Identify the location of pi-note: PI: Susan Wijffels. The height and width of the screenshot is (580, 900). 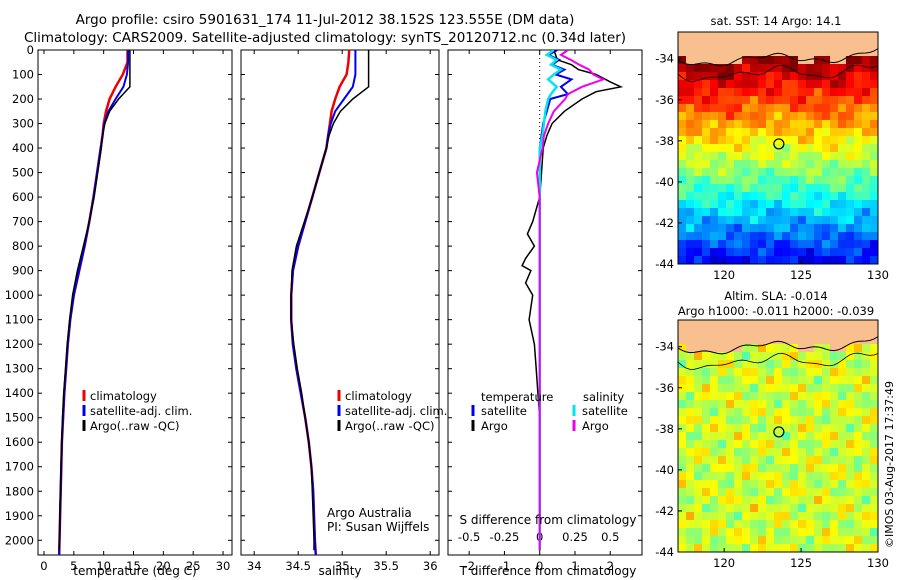
(378, 527).